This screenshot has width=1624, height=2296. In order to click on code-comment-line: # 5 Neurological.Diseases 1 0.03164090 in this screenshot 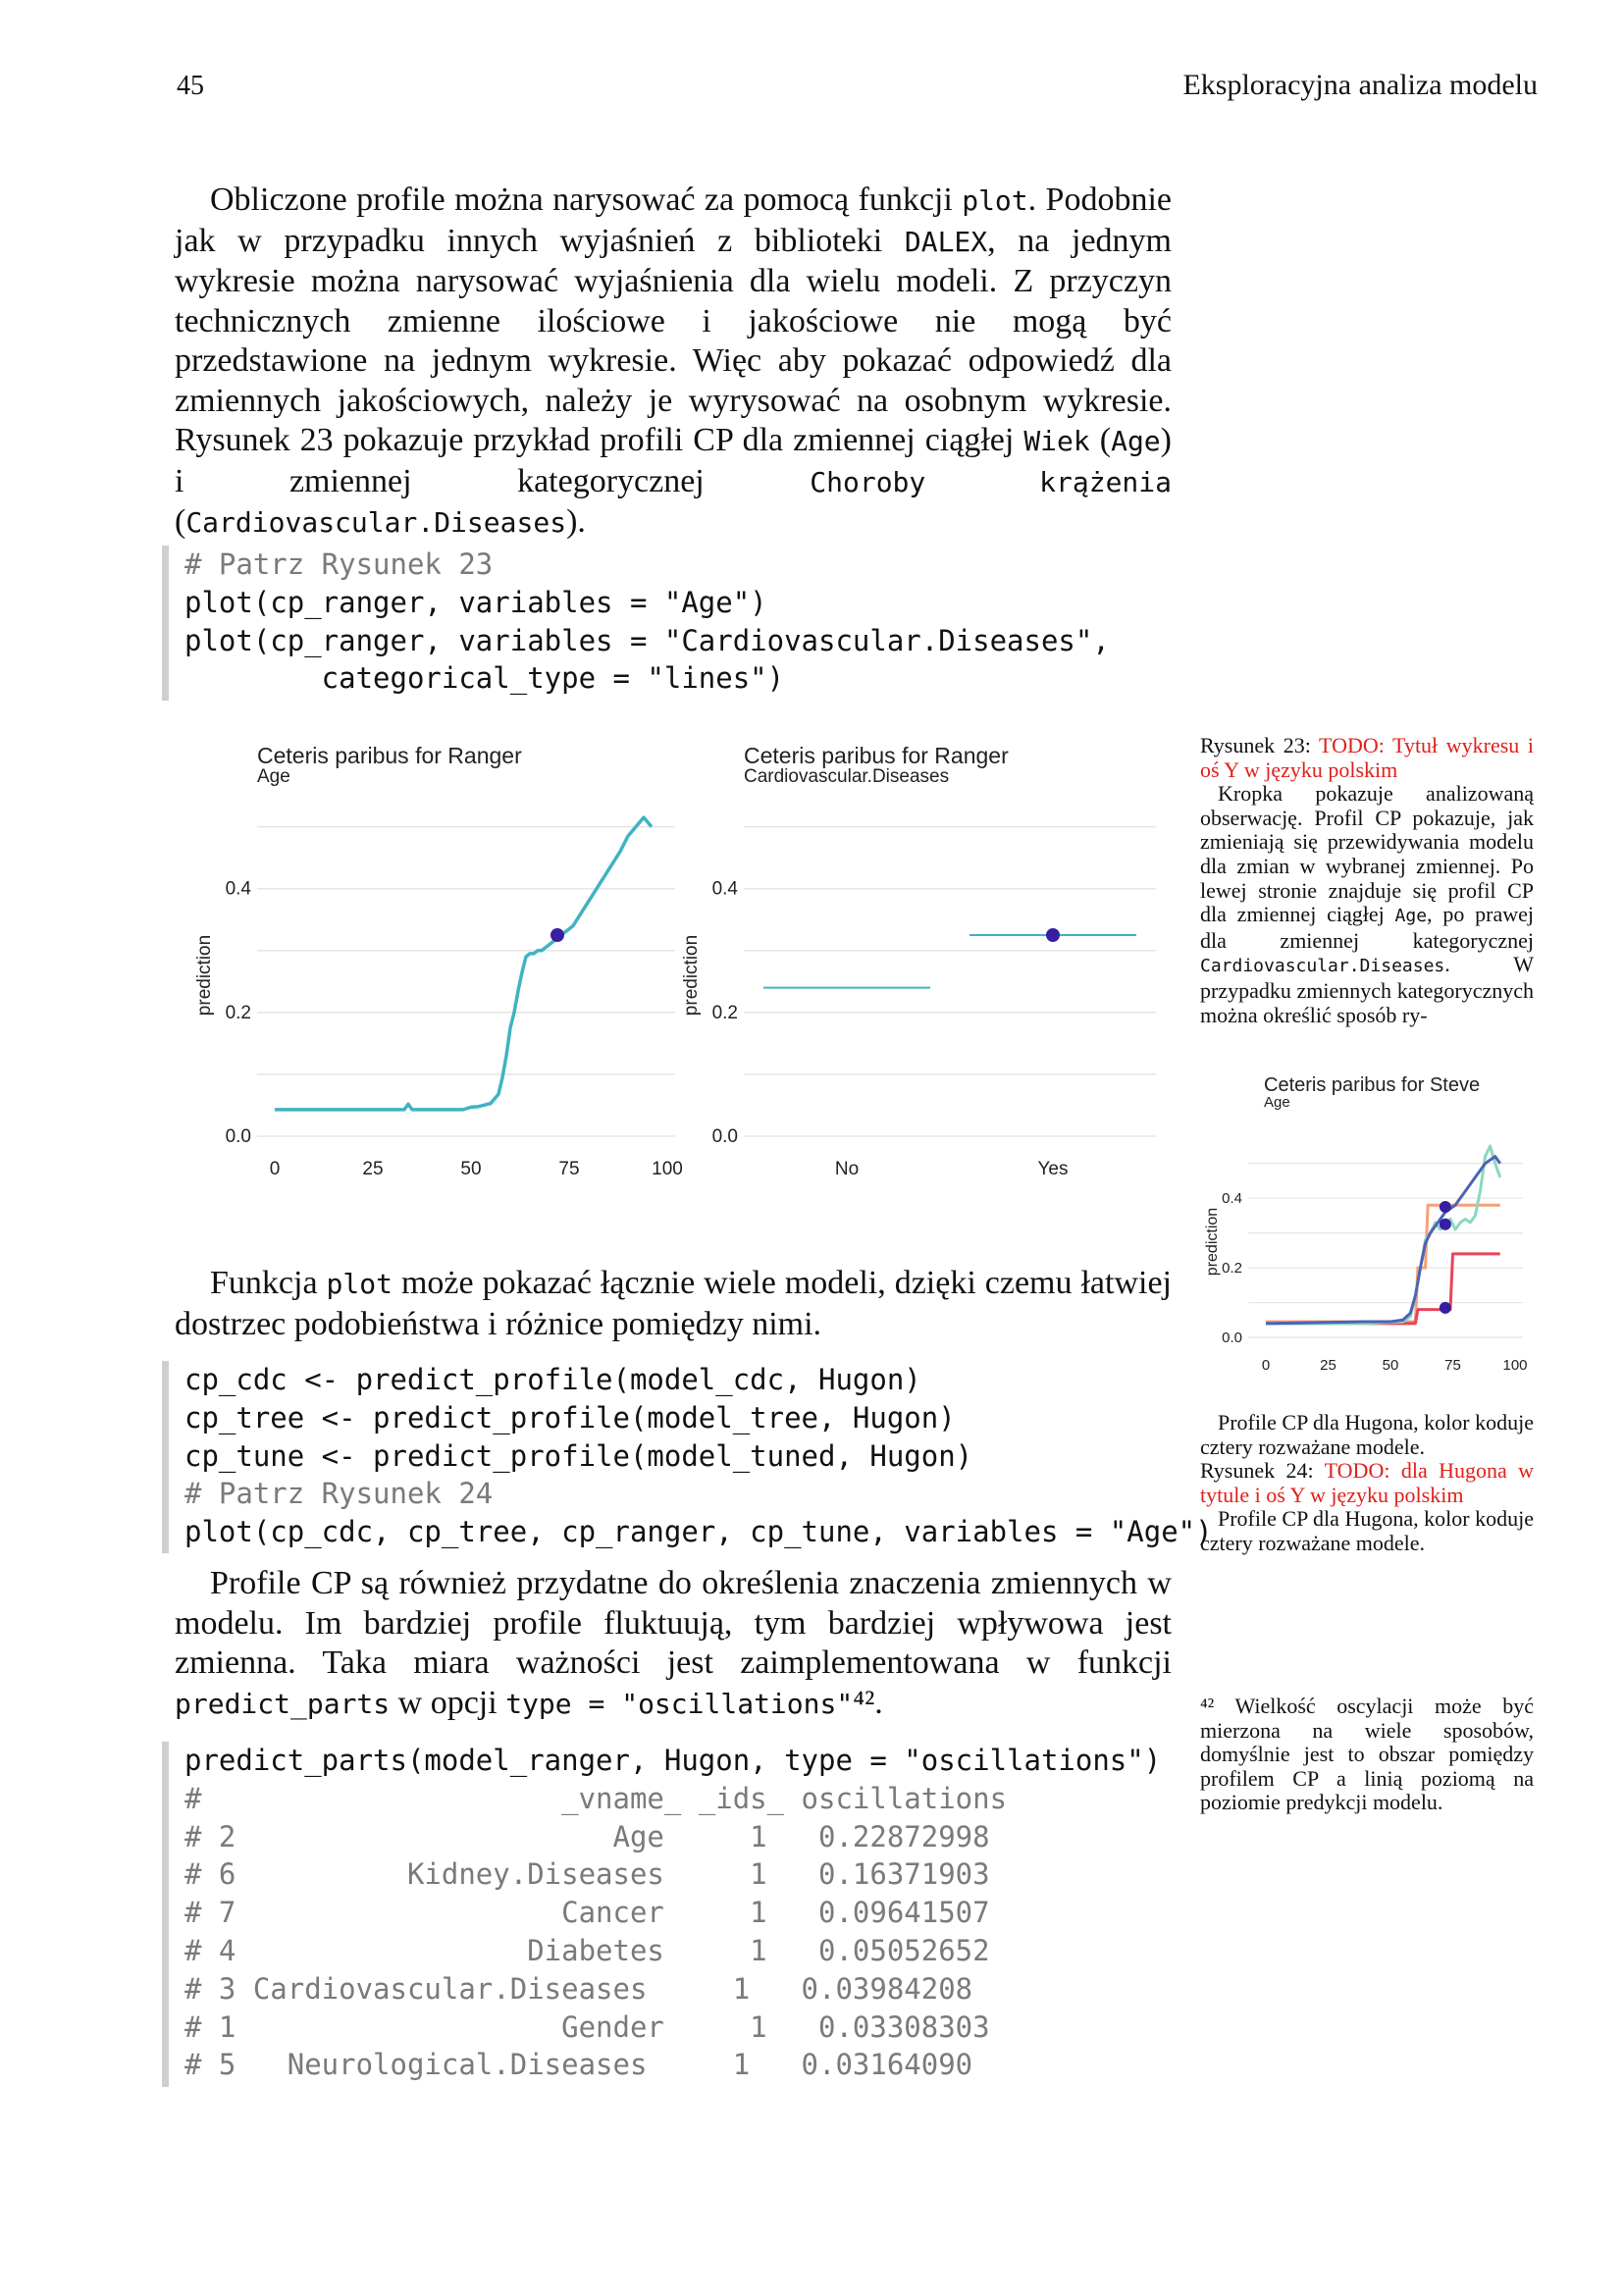, I will do `click(578, 2065)`.